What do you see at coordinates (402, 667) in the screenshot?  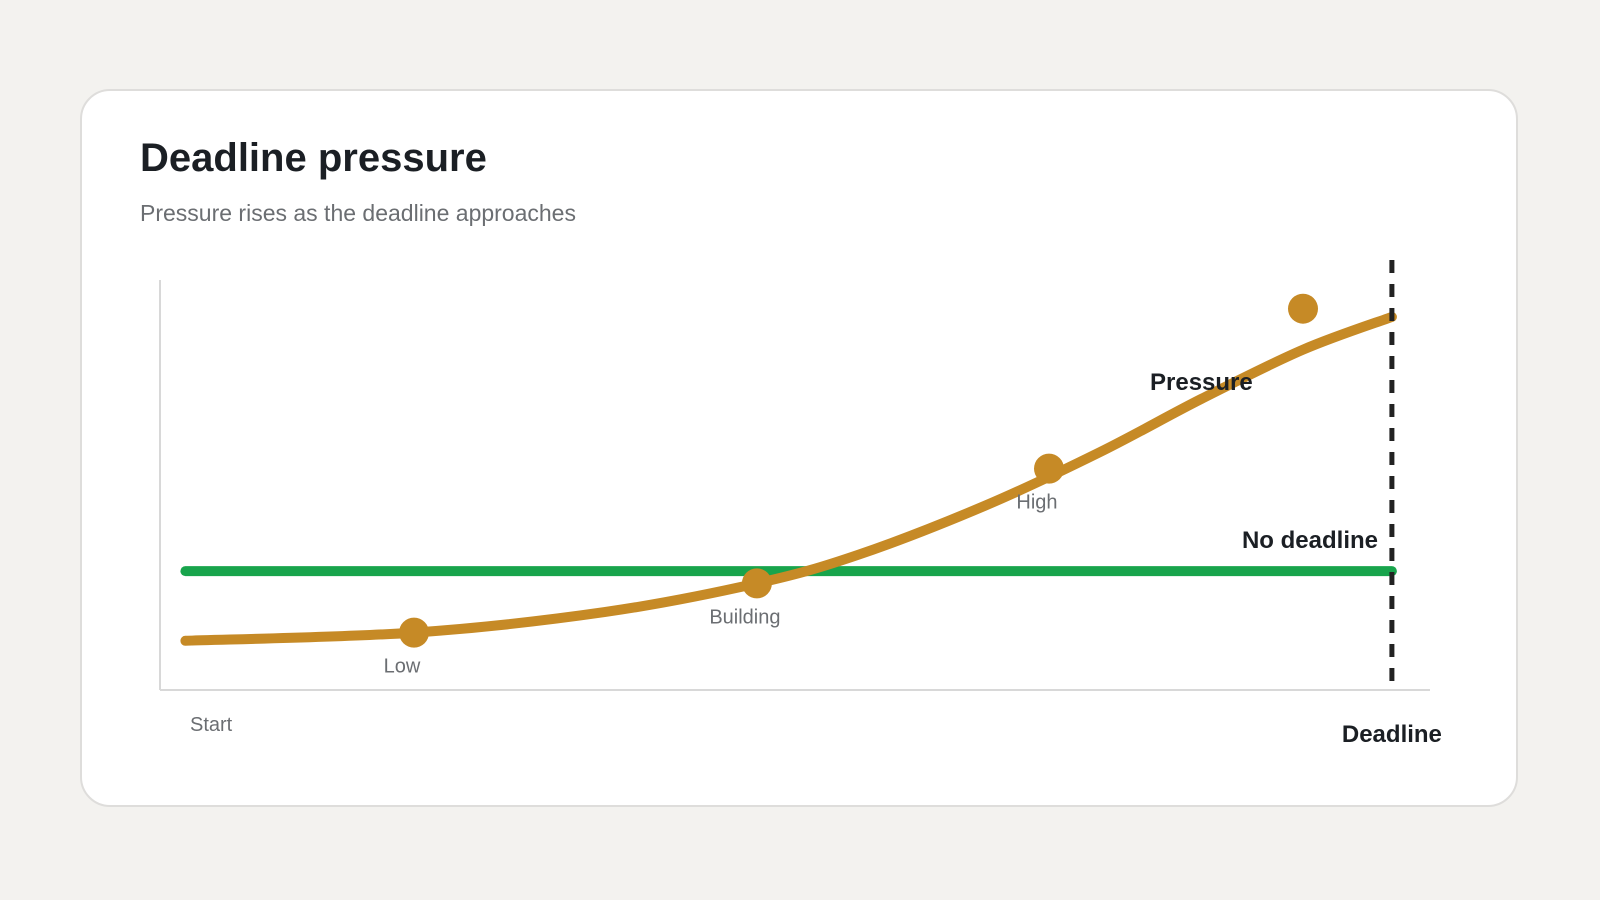 I see `marker-label: Low` at bounding box center [402, 667].